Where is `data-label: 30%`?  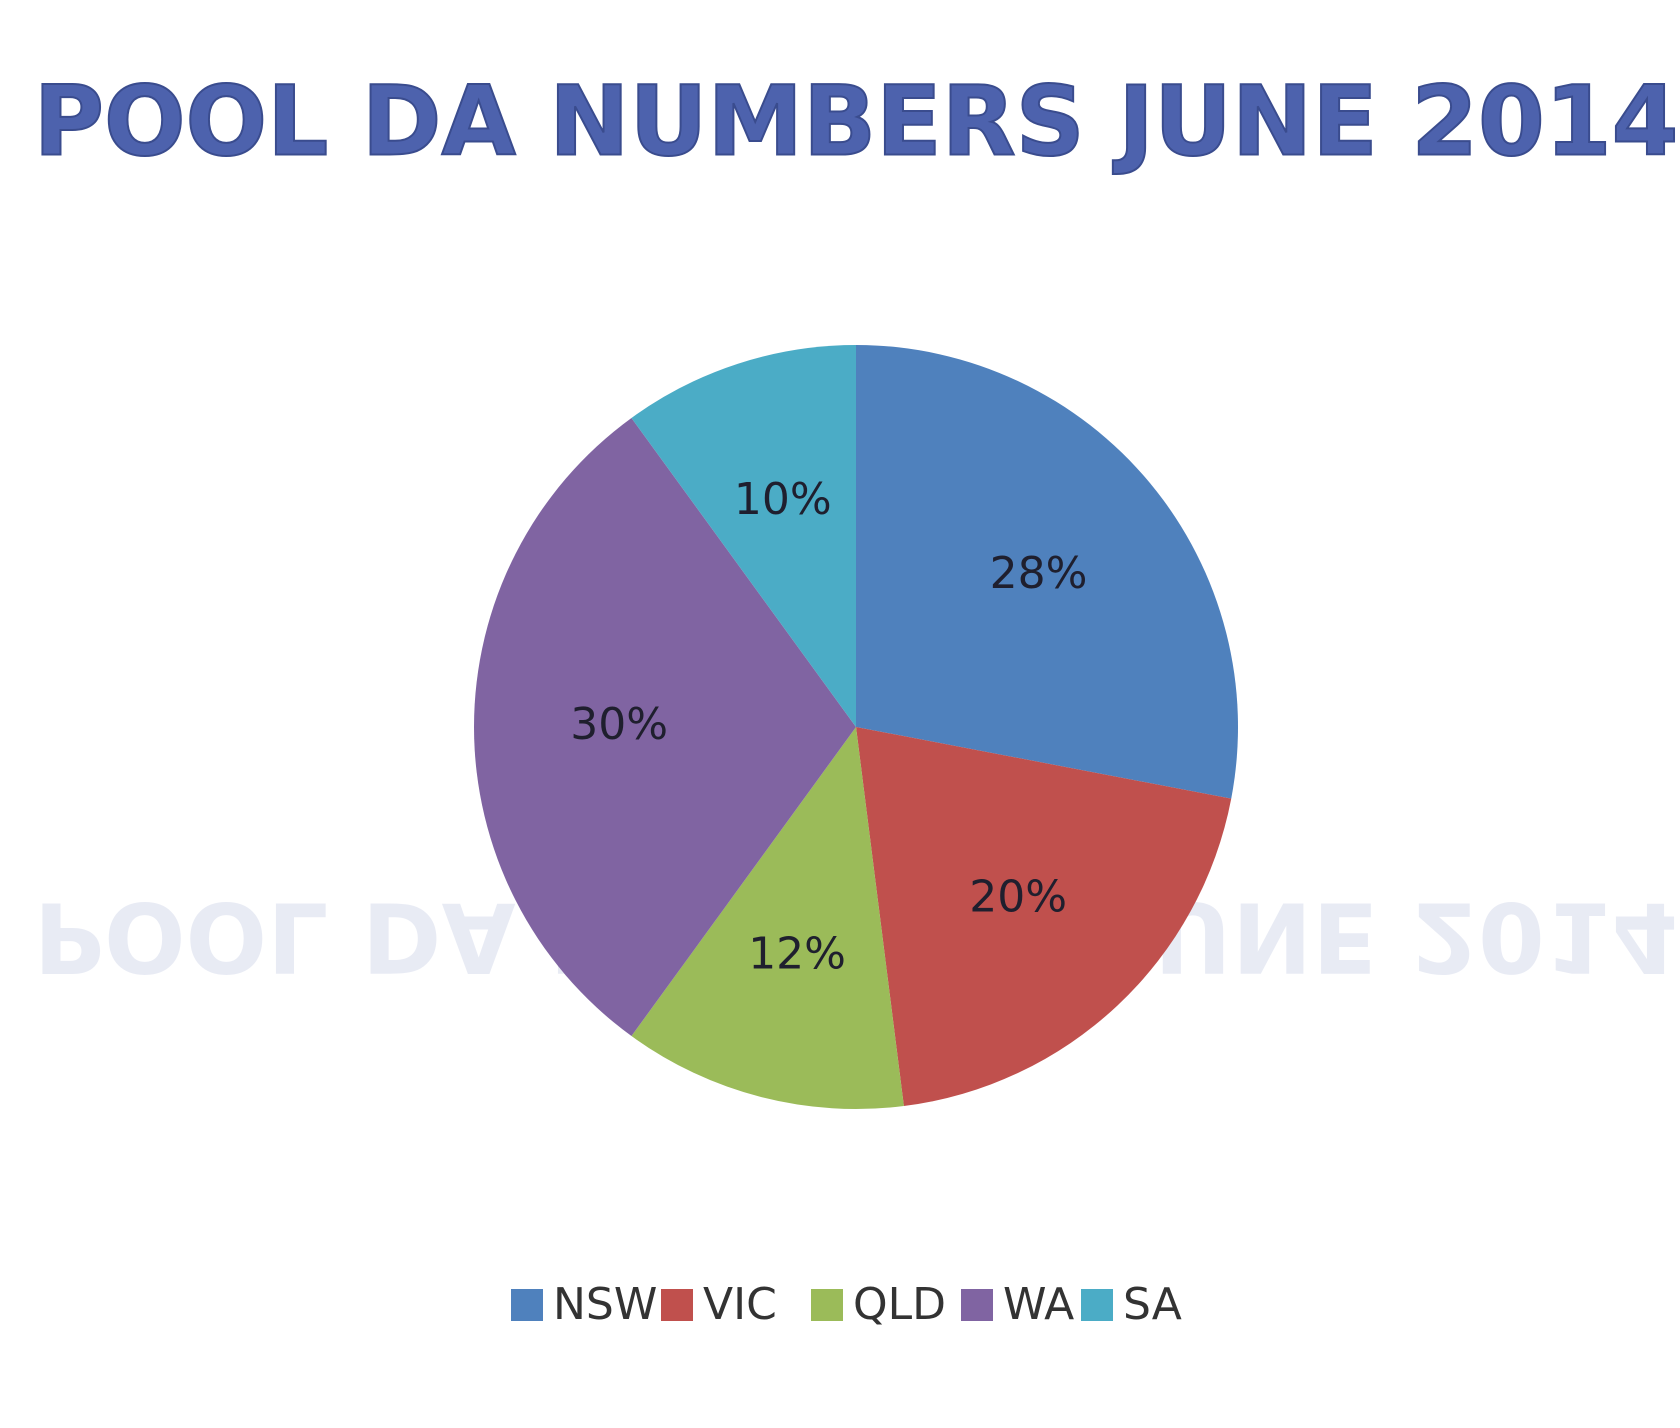 data-label: 30% is located at coordinates (619, 724).